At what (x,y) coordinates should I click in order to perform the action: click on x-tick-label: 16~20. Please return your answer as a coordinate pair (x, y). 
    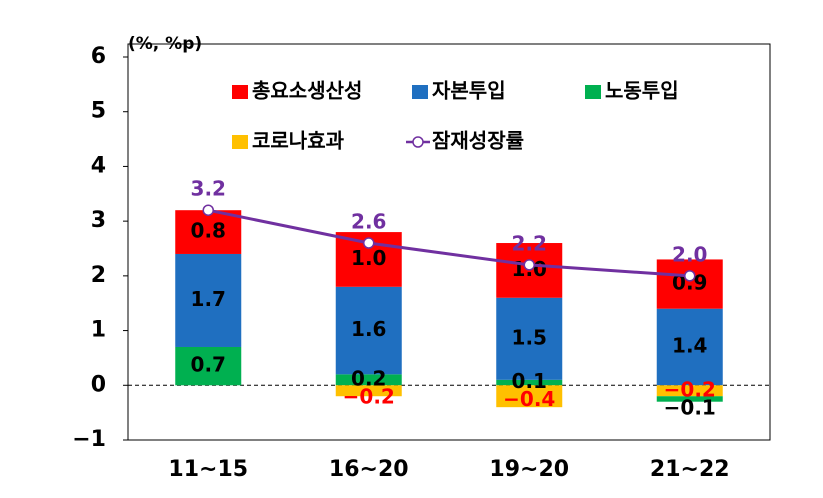
    Looking at the image, I should click on (369, 469).